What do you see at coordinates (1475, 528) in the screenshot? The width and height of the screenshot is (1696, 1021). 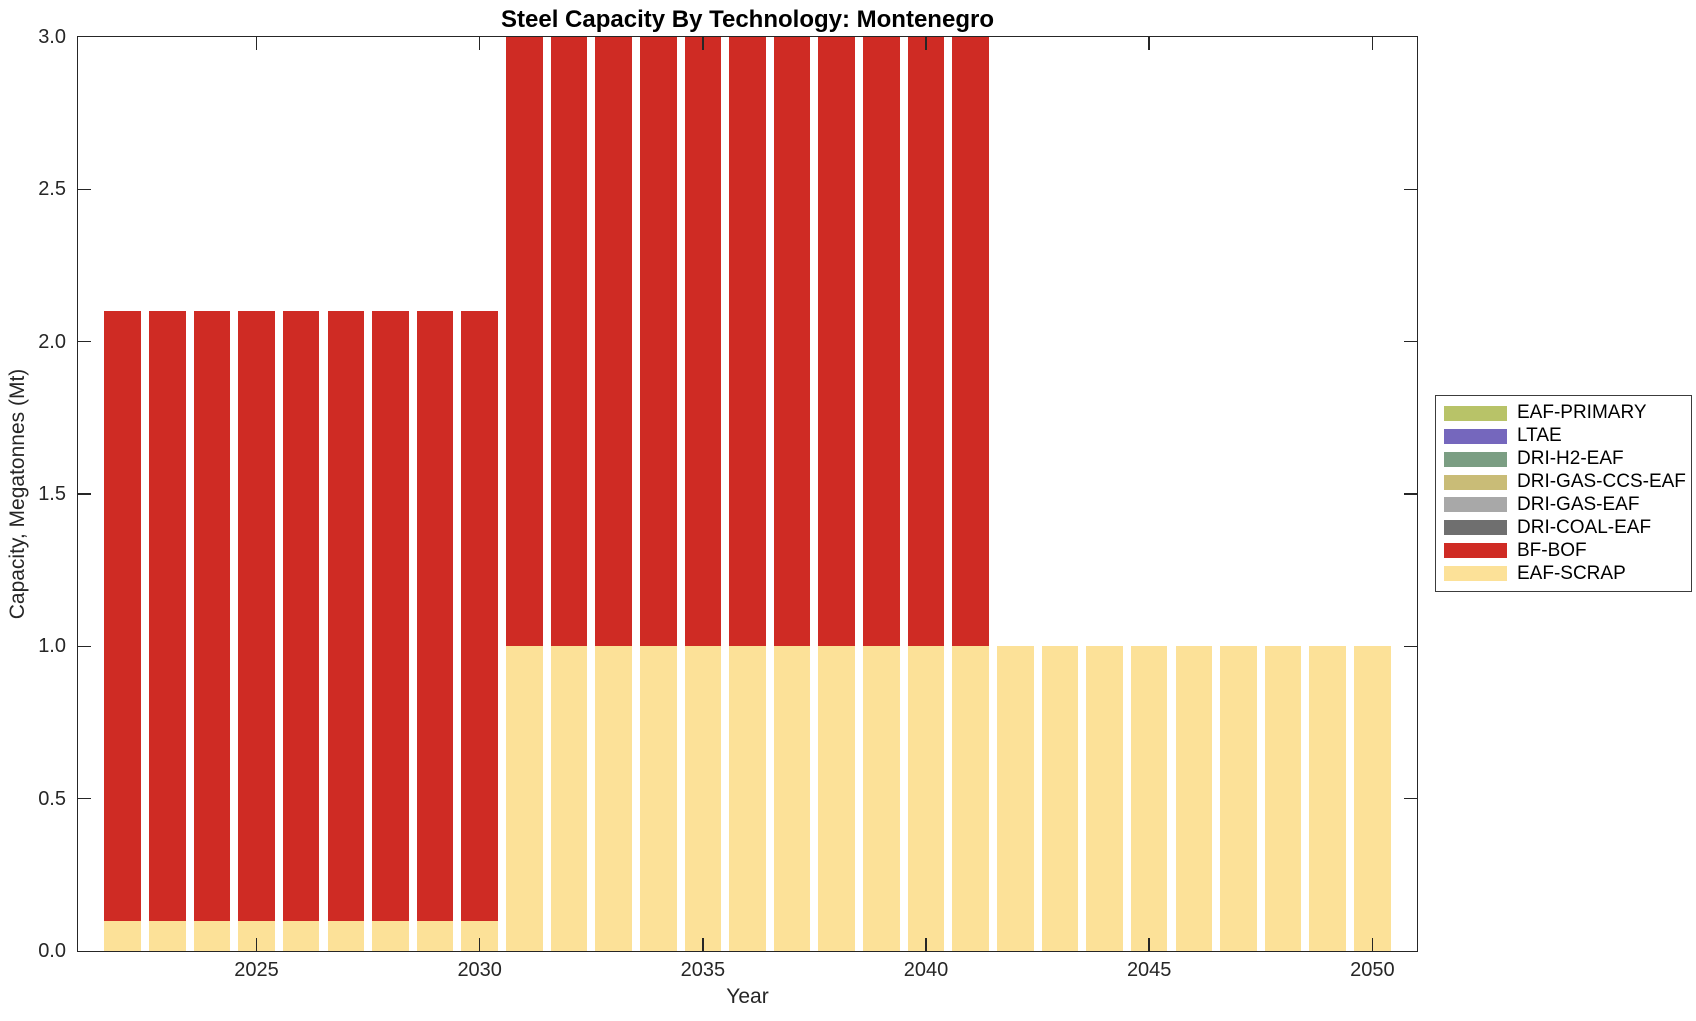 I see `legend-swatch-dri-coal-eaf` at bounding box center [1475, 528].